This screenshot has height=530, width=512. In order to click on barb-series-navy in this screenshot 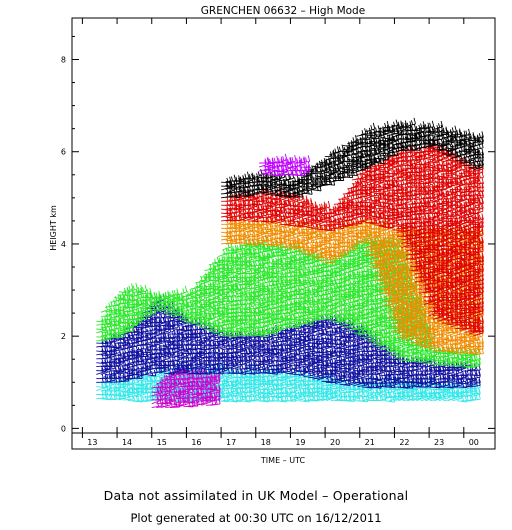, I will do `click(288, 341)`.